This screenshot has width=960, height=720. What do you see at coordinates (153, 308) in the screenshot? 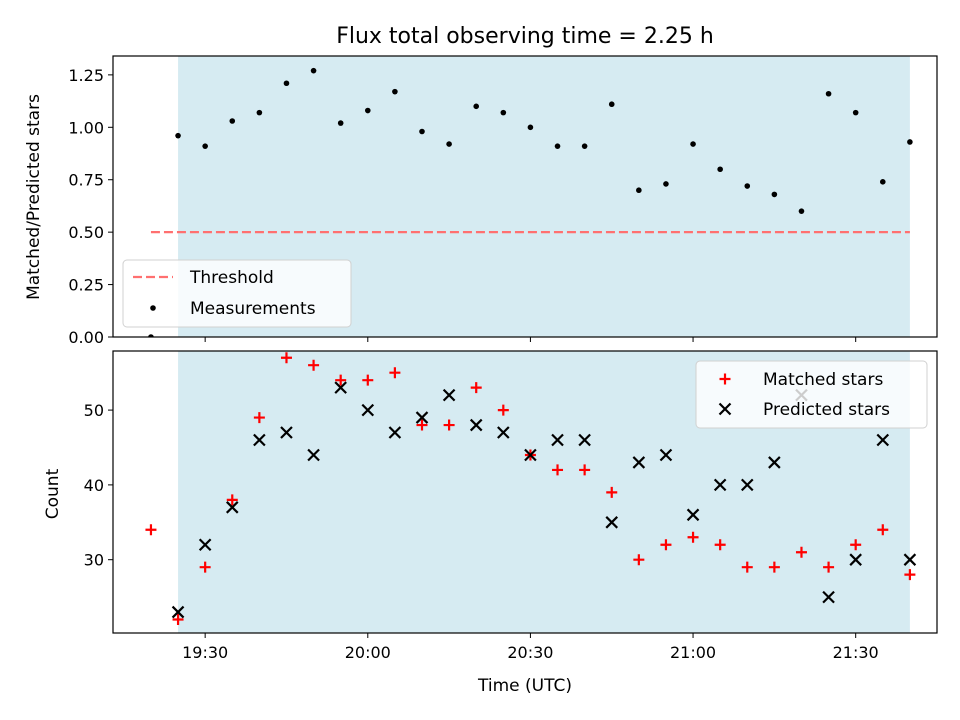
I see `legend-measurements-swatch` at bounding box center [153, 308].